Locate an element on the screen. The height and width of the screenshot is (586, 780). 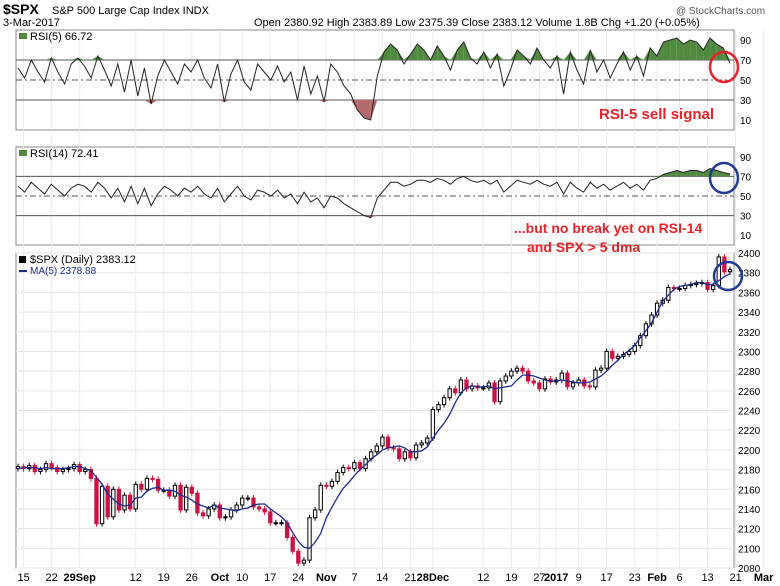
rsi5-y-tick: 70 is located at coordinates (746, 61).